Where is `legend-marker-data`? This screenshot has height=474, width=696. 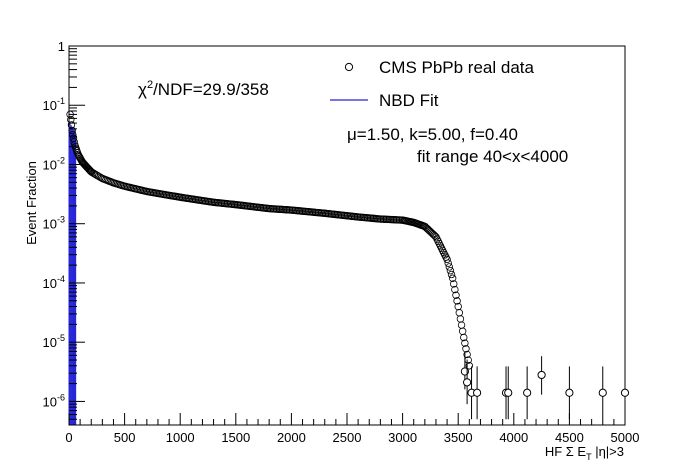 legend-marker-data is located at coordinates (349, 67).